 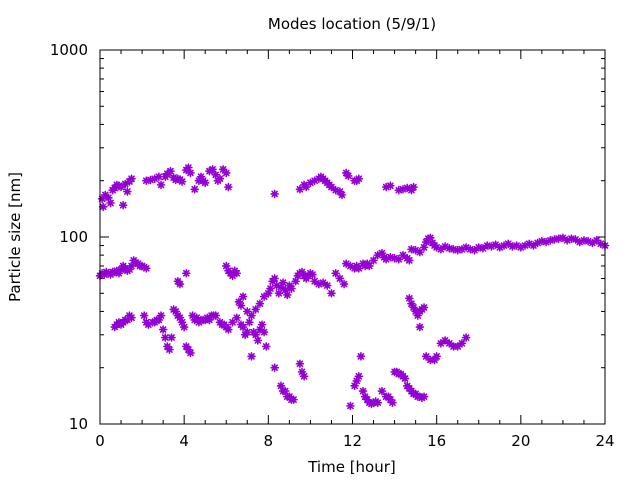 I want to click on y-tick-label: 100, so click(x=73, y=237).